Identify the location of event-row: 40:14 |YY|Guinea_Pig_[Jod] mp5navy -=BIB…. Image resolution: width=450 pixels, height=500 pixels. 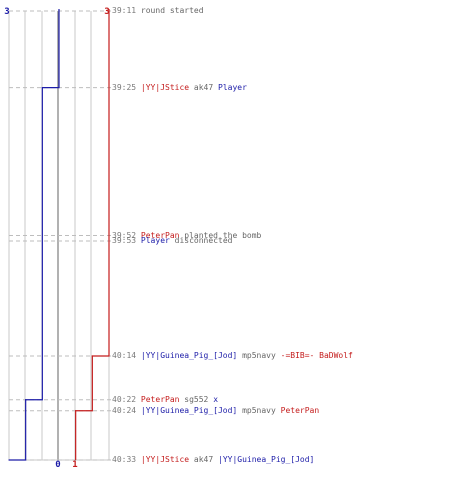
(232, 356).